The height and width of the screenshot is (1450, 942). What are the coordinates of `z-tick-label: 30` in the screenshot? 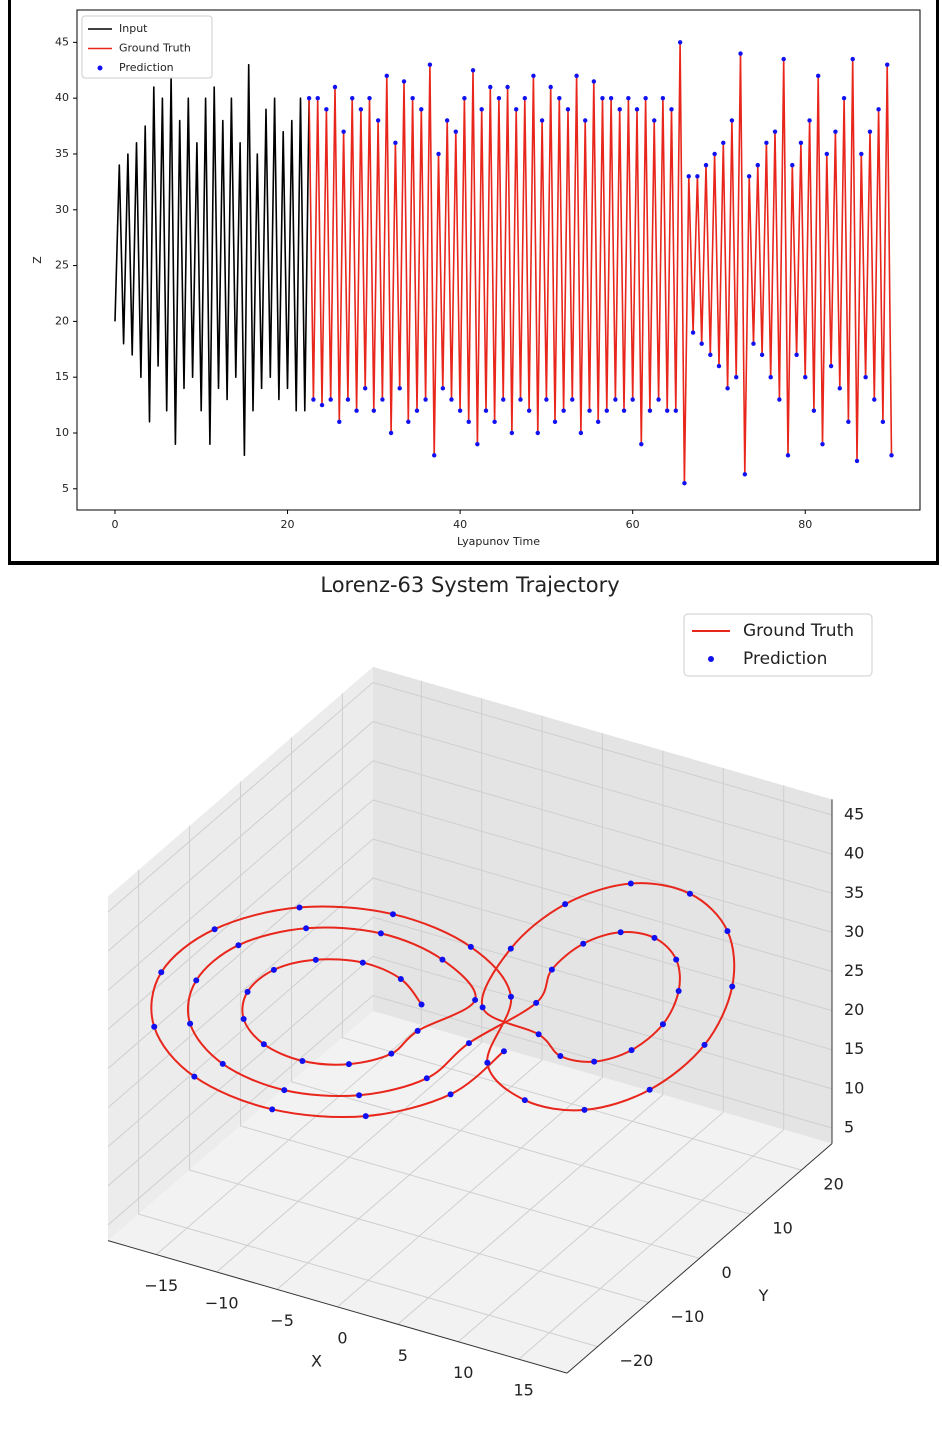 It's located at (854, 931).